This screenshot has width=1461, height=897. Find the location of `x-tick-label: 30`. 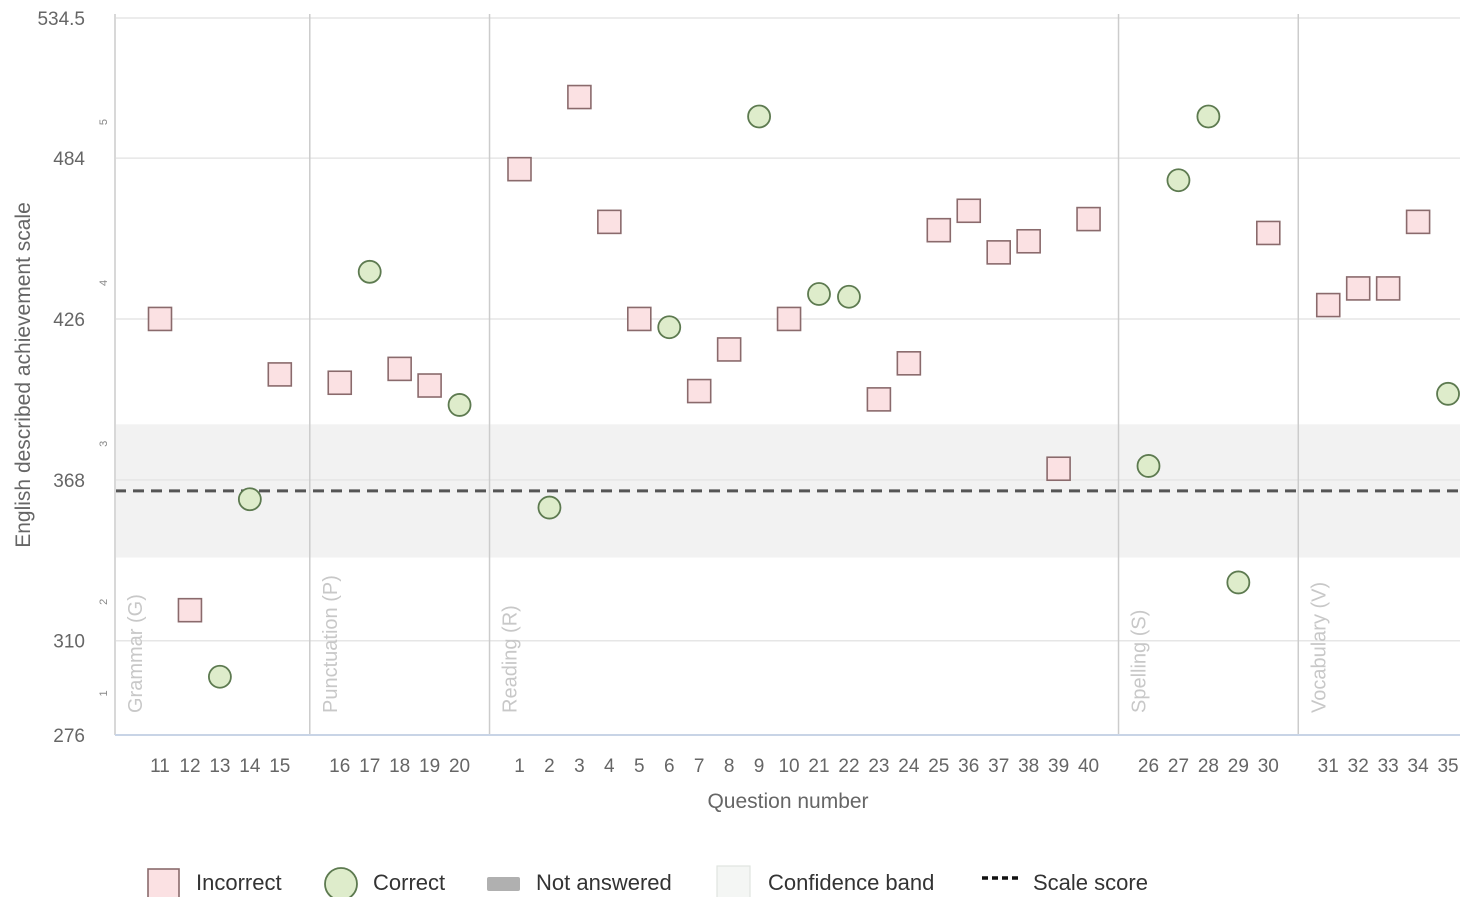

x-tick-label: 30 is located at coordinates (1268, 766).